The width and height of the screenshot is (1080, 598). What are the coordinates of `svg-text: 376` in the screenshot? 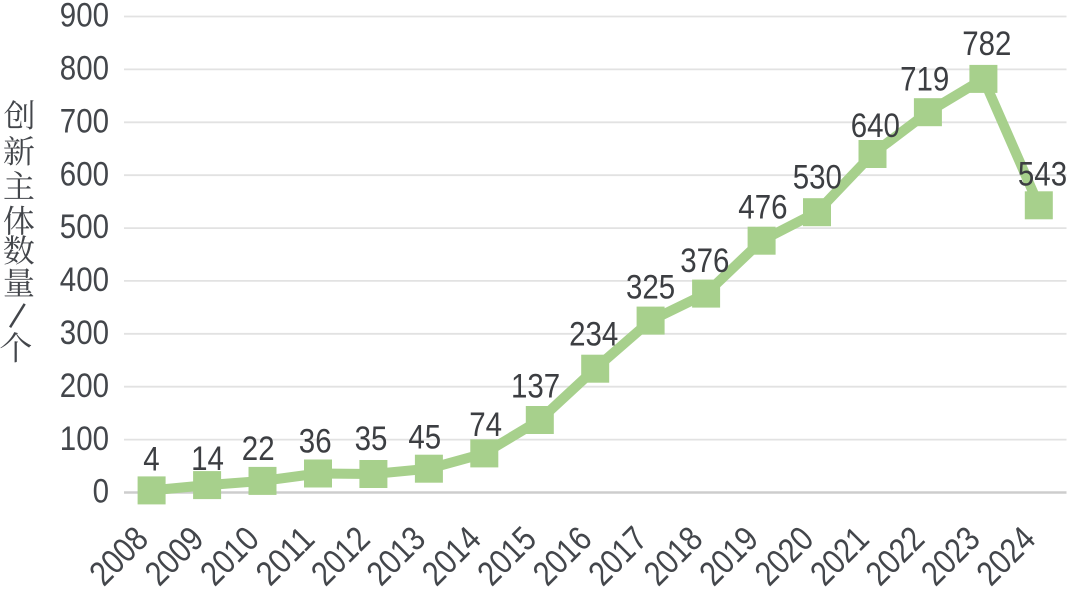 It's located at (704, 261).